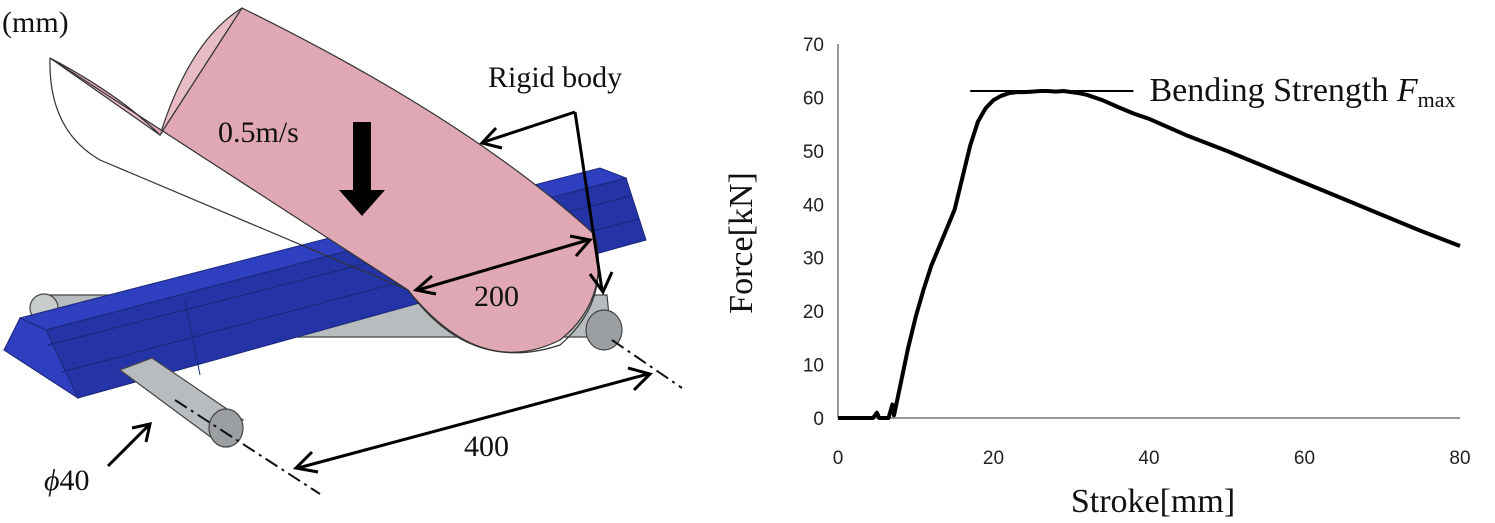  I want to click on x-tick-label: 40, so click(1148, 458).